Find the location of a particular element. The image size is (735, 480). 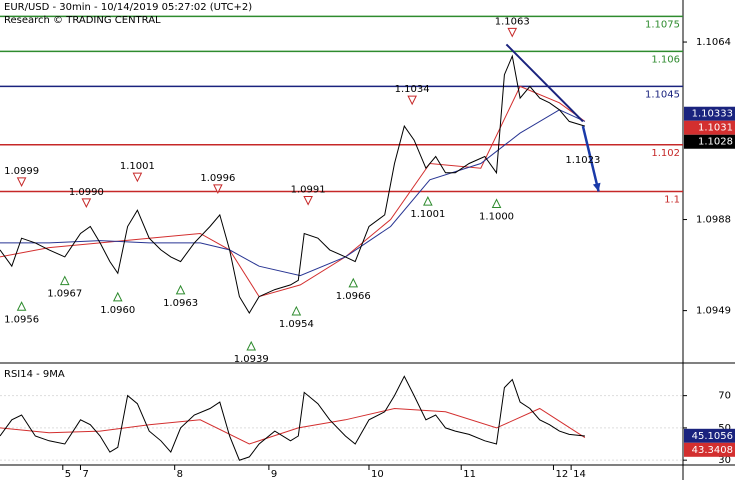

x-tick-label: 7 is located at coordinates (85, 474).